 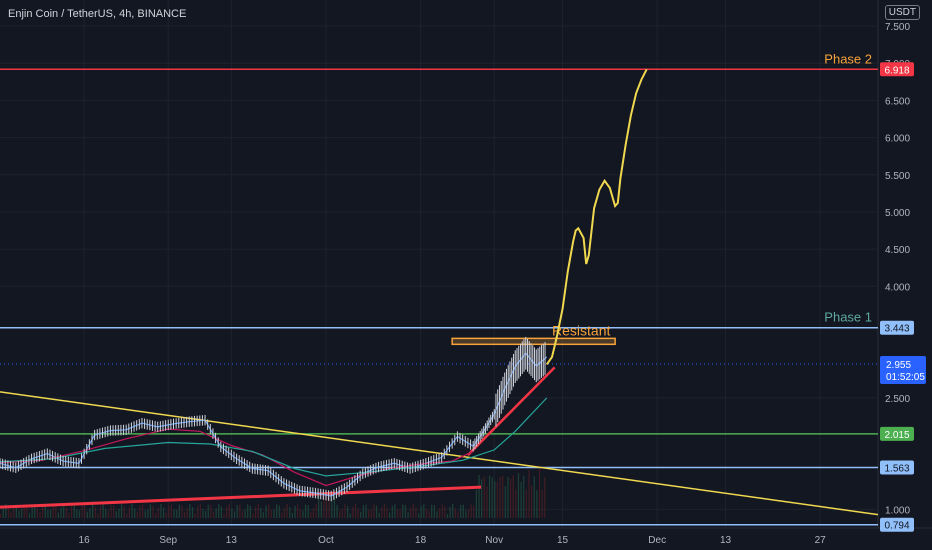 I want to click on price-axis-tick: 6.000, so click(x=897, y=139).